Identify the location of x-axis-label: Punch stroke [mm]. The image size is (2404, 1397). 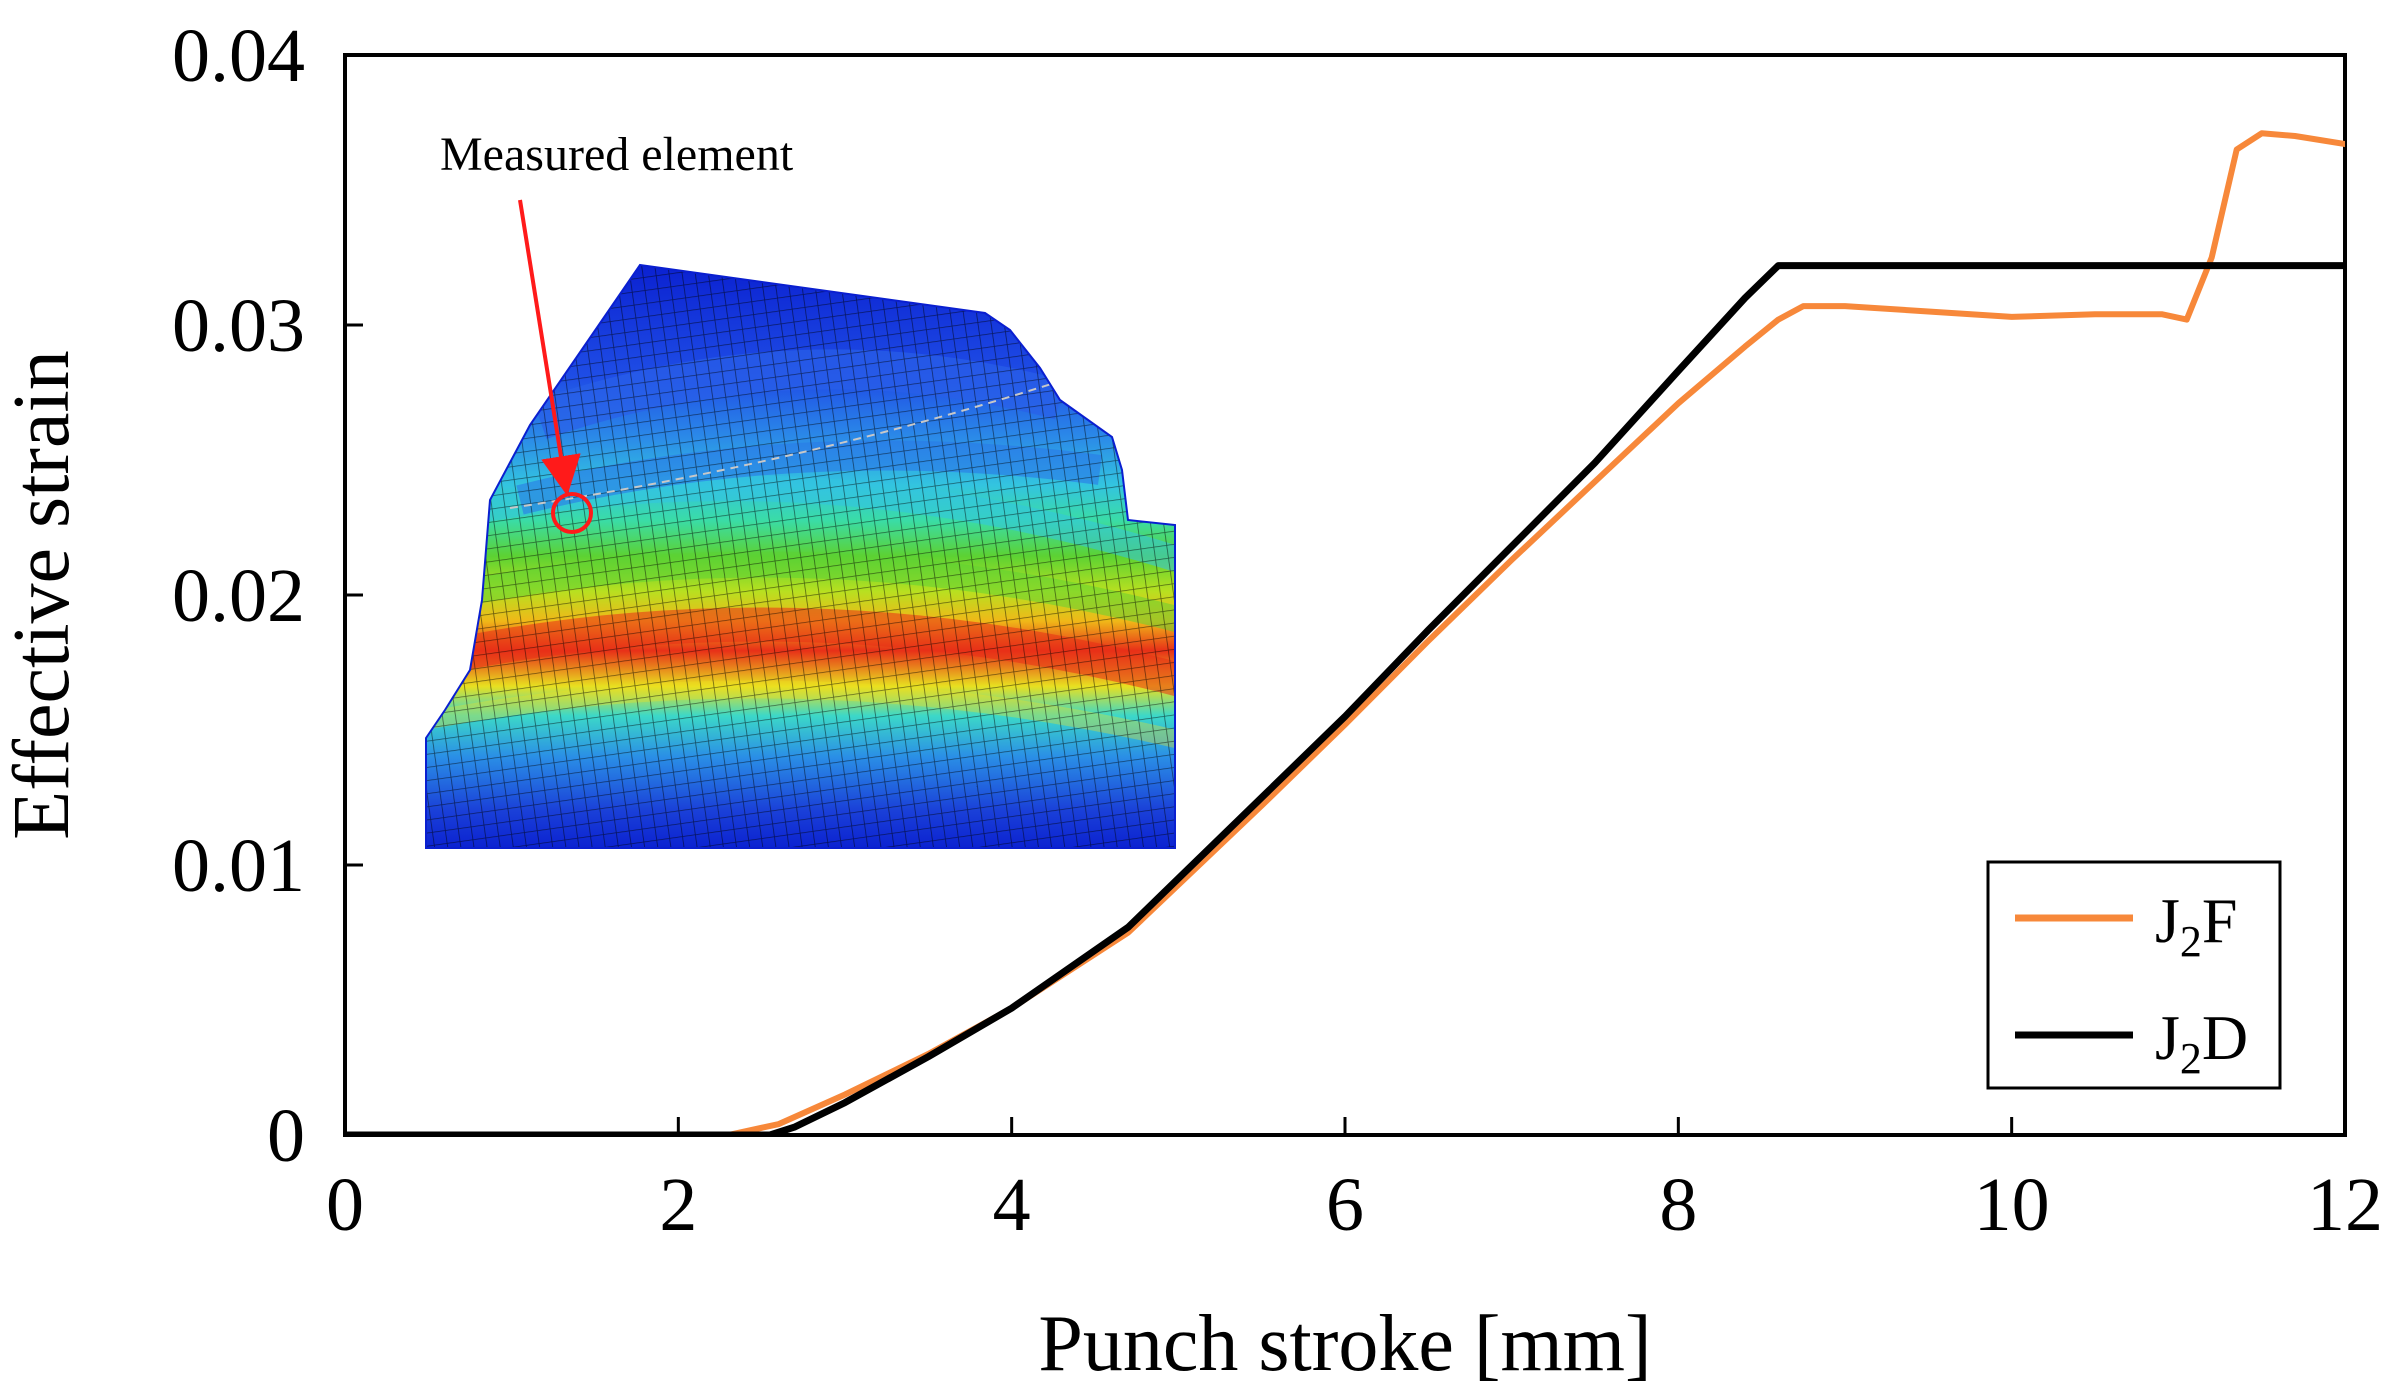
(1344, 1344).